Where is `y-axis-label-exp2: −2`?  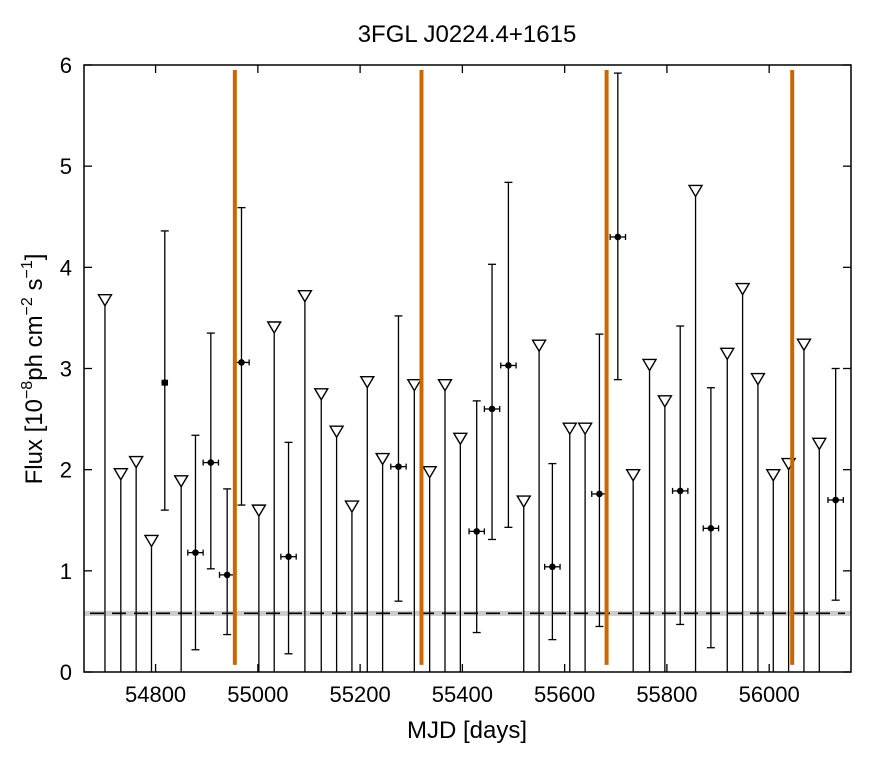 y-axis-label-exp2: −2 is located at coordinates (27, 306).